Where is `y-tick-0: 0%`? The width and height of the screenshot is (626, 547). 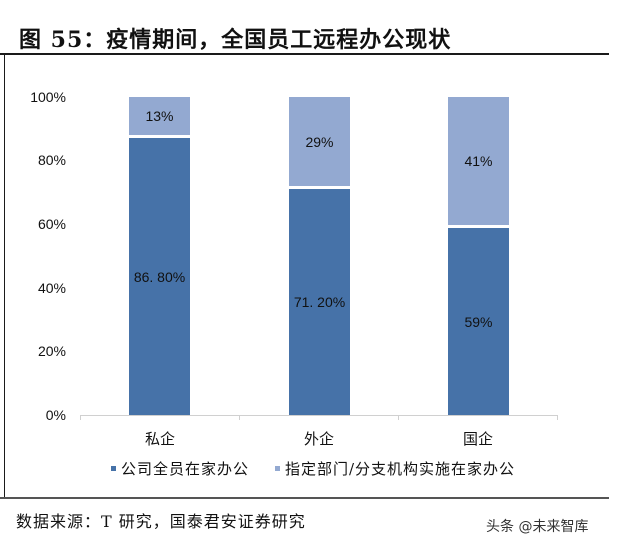
y-tick-0: 0% is located at coordinates (55, 415).